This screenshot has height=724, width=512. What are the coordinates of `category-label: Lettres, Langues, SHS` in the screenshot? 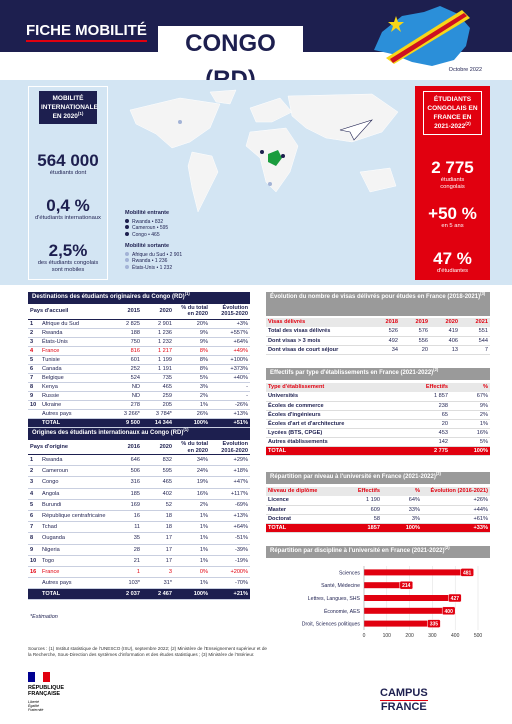 It's located at (334, 599).